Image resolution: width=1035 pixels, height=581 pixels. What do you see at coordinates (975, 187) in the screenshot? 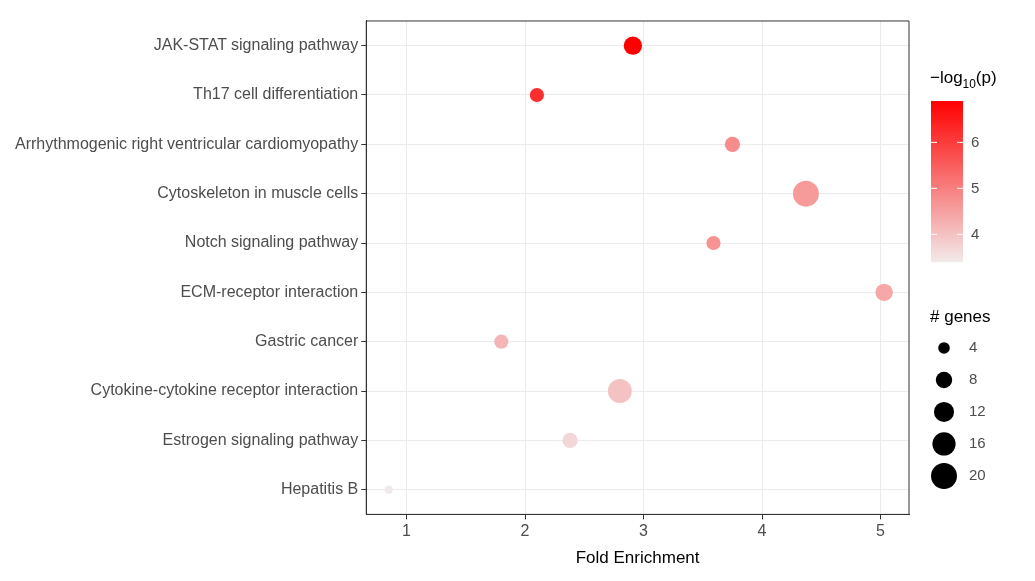
I see `color-bar-label: 5` at bounding box center [975, 187].